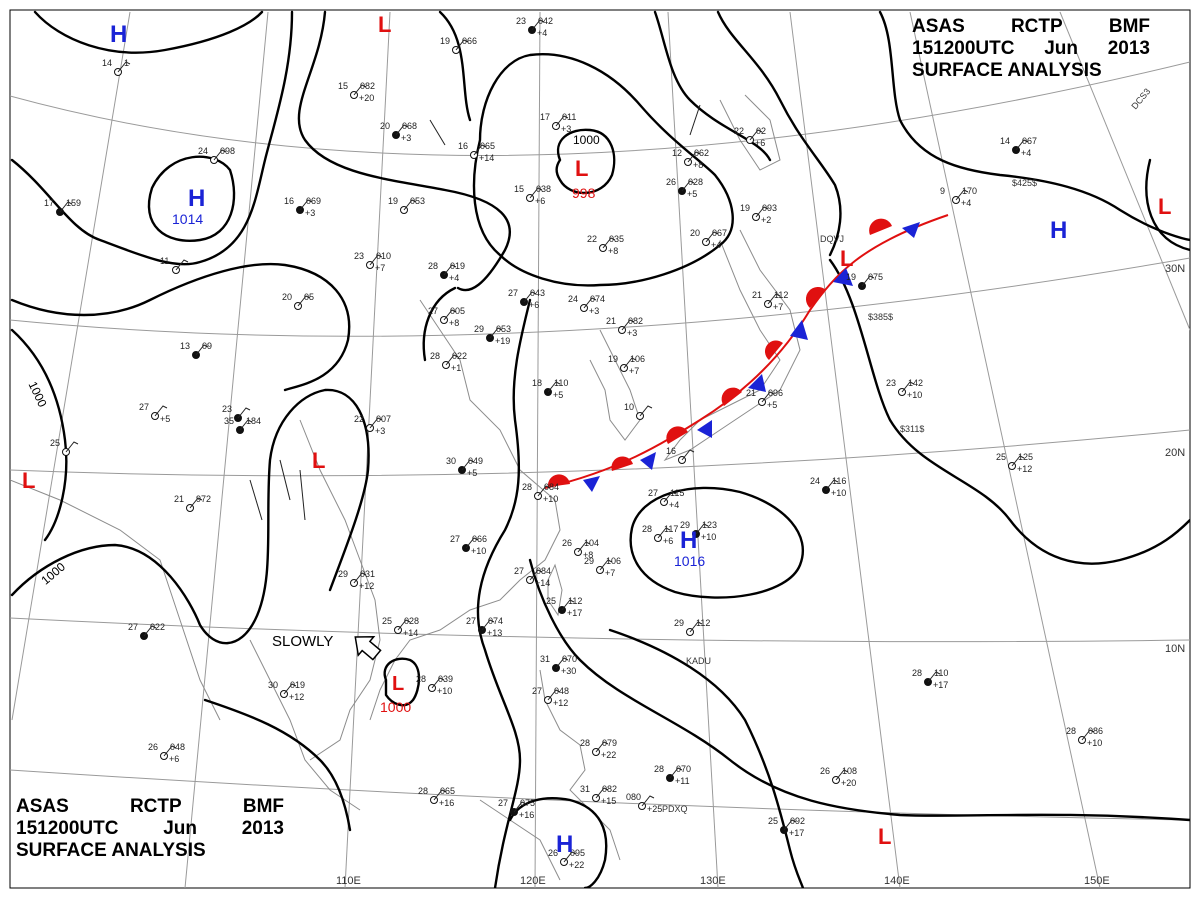  I want to click on valid-year: 2013, so click(262, 828).